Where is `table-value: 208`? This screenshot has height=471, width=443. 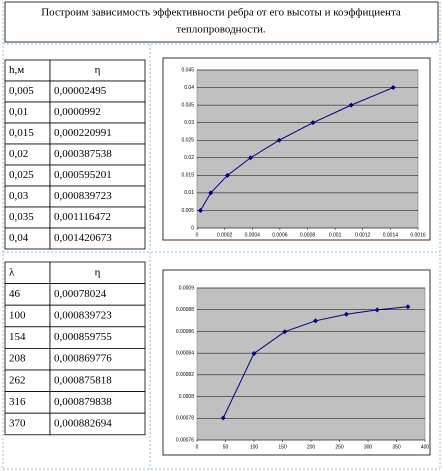
table-value: 208 is located at coordinates (17, 359).